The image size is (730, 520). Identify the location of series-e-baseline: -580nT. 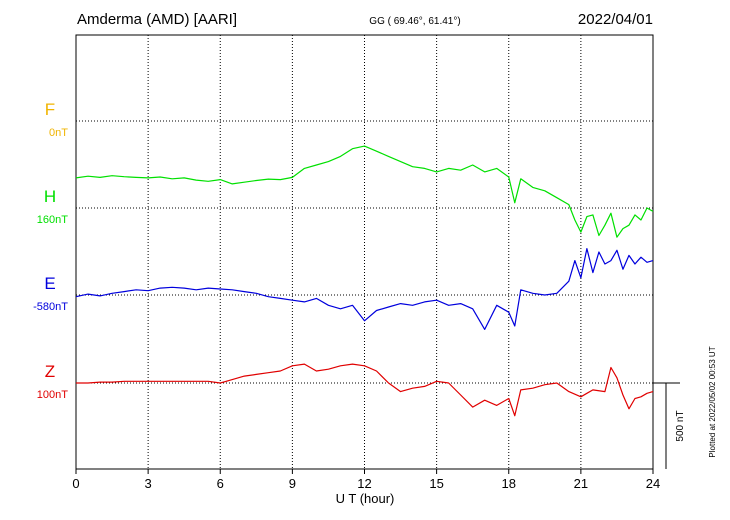
(50, 307).